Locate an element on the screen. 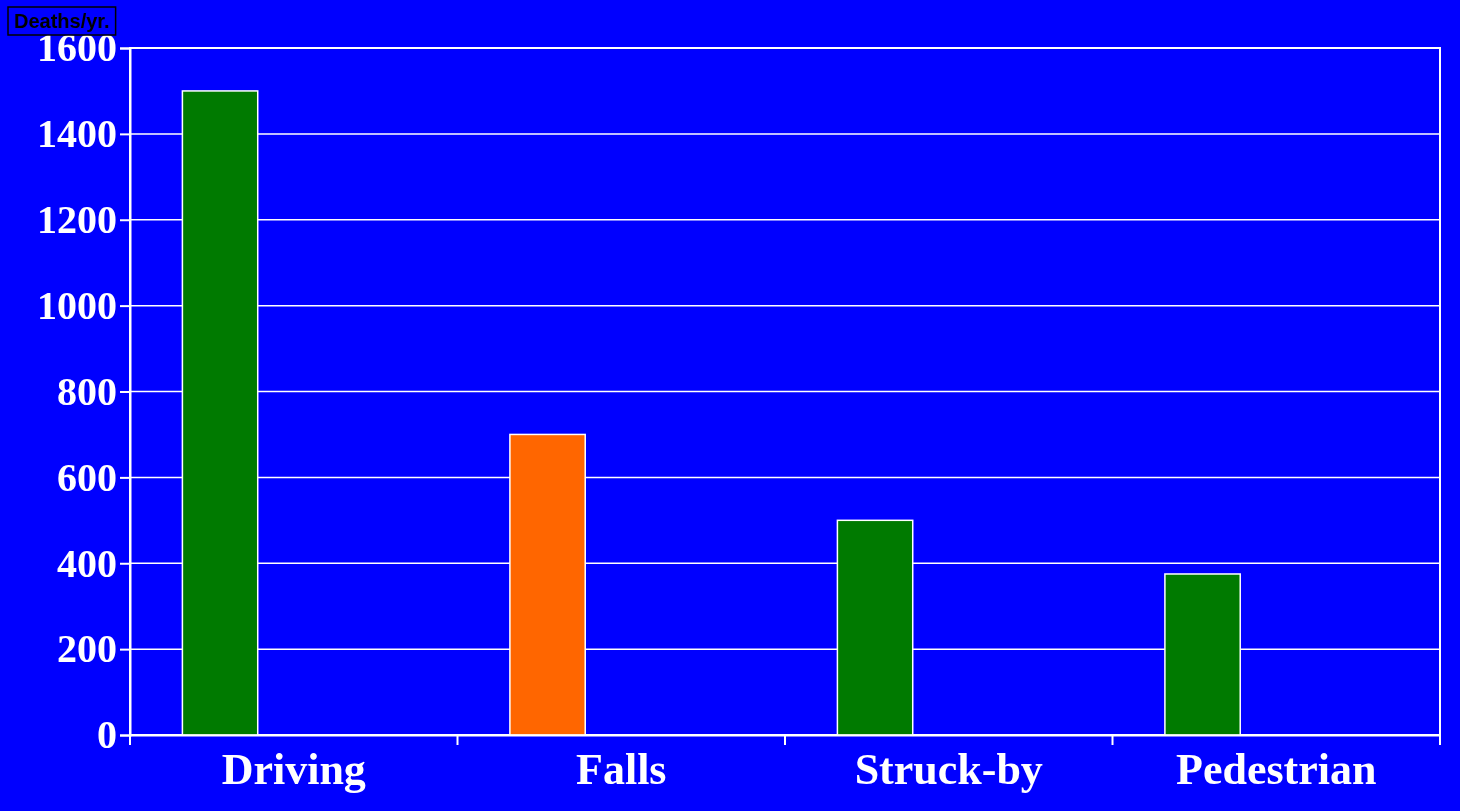 The image size is (1460, 811). y-tick-label: 1000 is located at coordinates (77, 305).